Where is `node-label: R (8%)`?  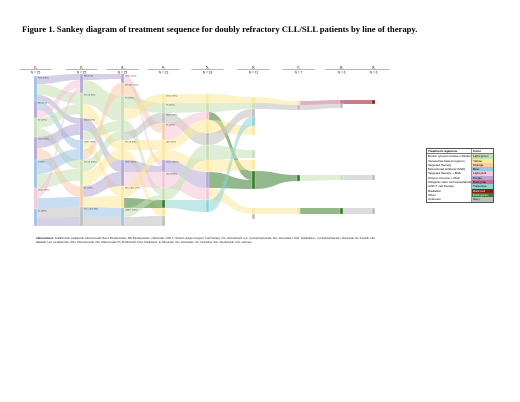
node-label: R (8%) is located at coordinates (41, 163).